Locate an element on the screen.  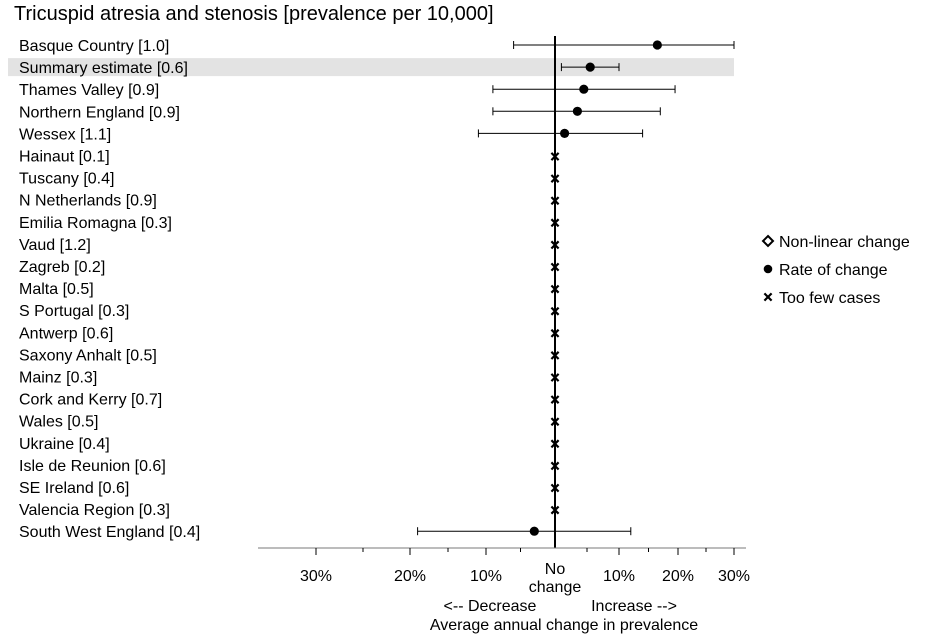
row-label: Malta [0.5] is located at coordinates (56, 289).